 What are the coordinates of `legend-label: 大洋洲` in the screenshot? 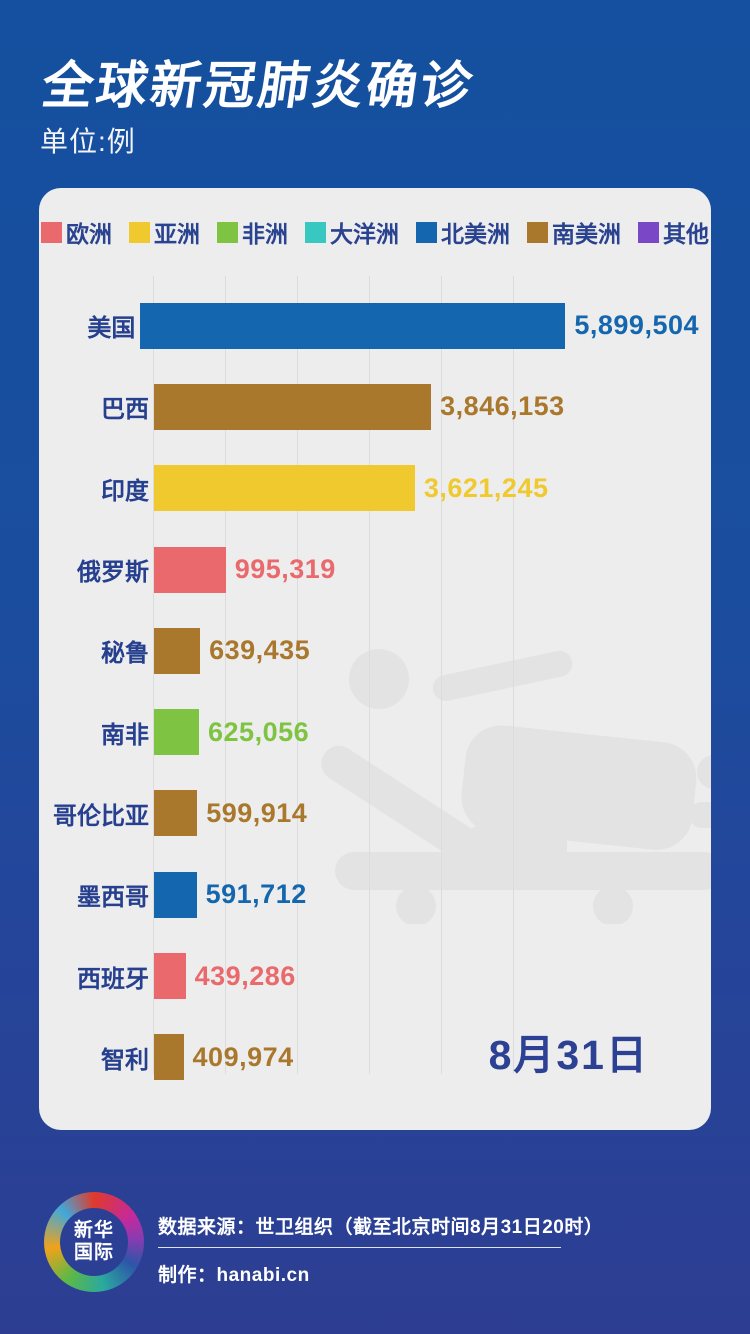 It's located at (364, 234).